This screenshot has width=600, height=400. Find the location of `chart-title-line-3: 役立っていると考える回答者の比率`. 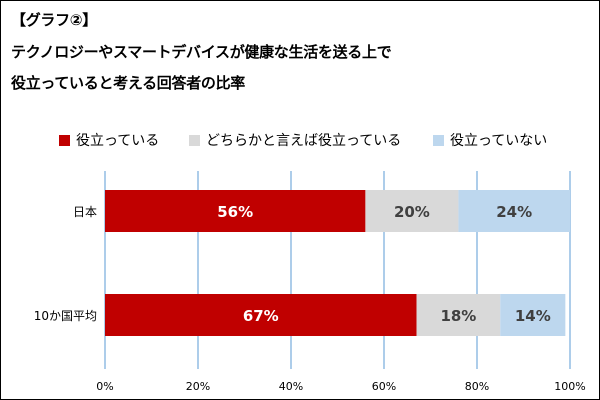

chart-title-line-3: 役立っていると考える回答者の比率 is located at coordinates (128, 83).